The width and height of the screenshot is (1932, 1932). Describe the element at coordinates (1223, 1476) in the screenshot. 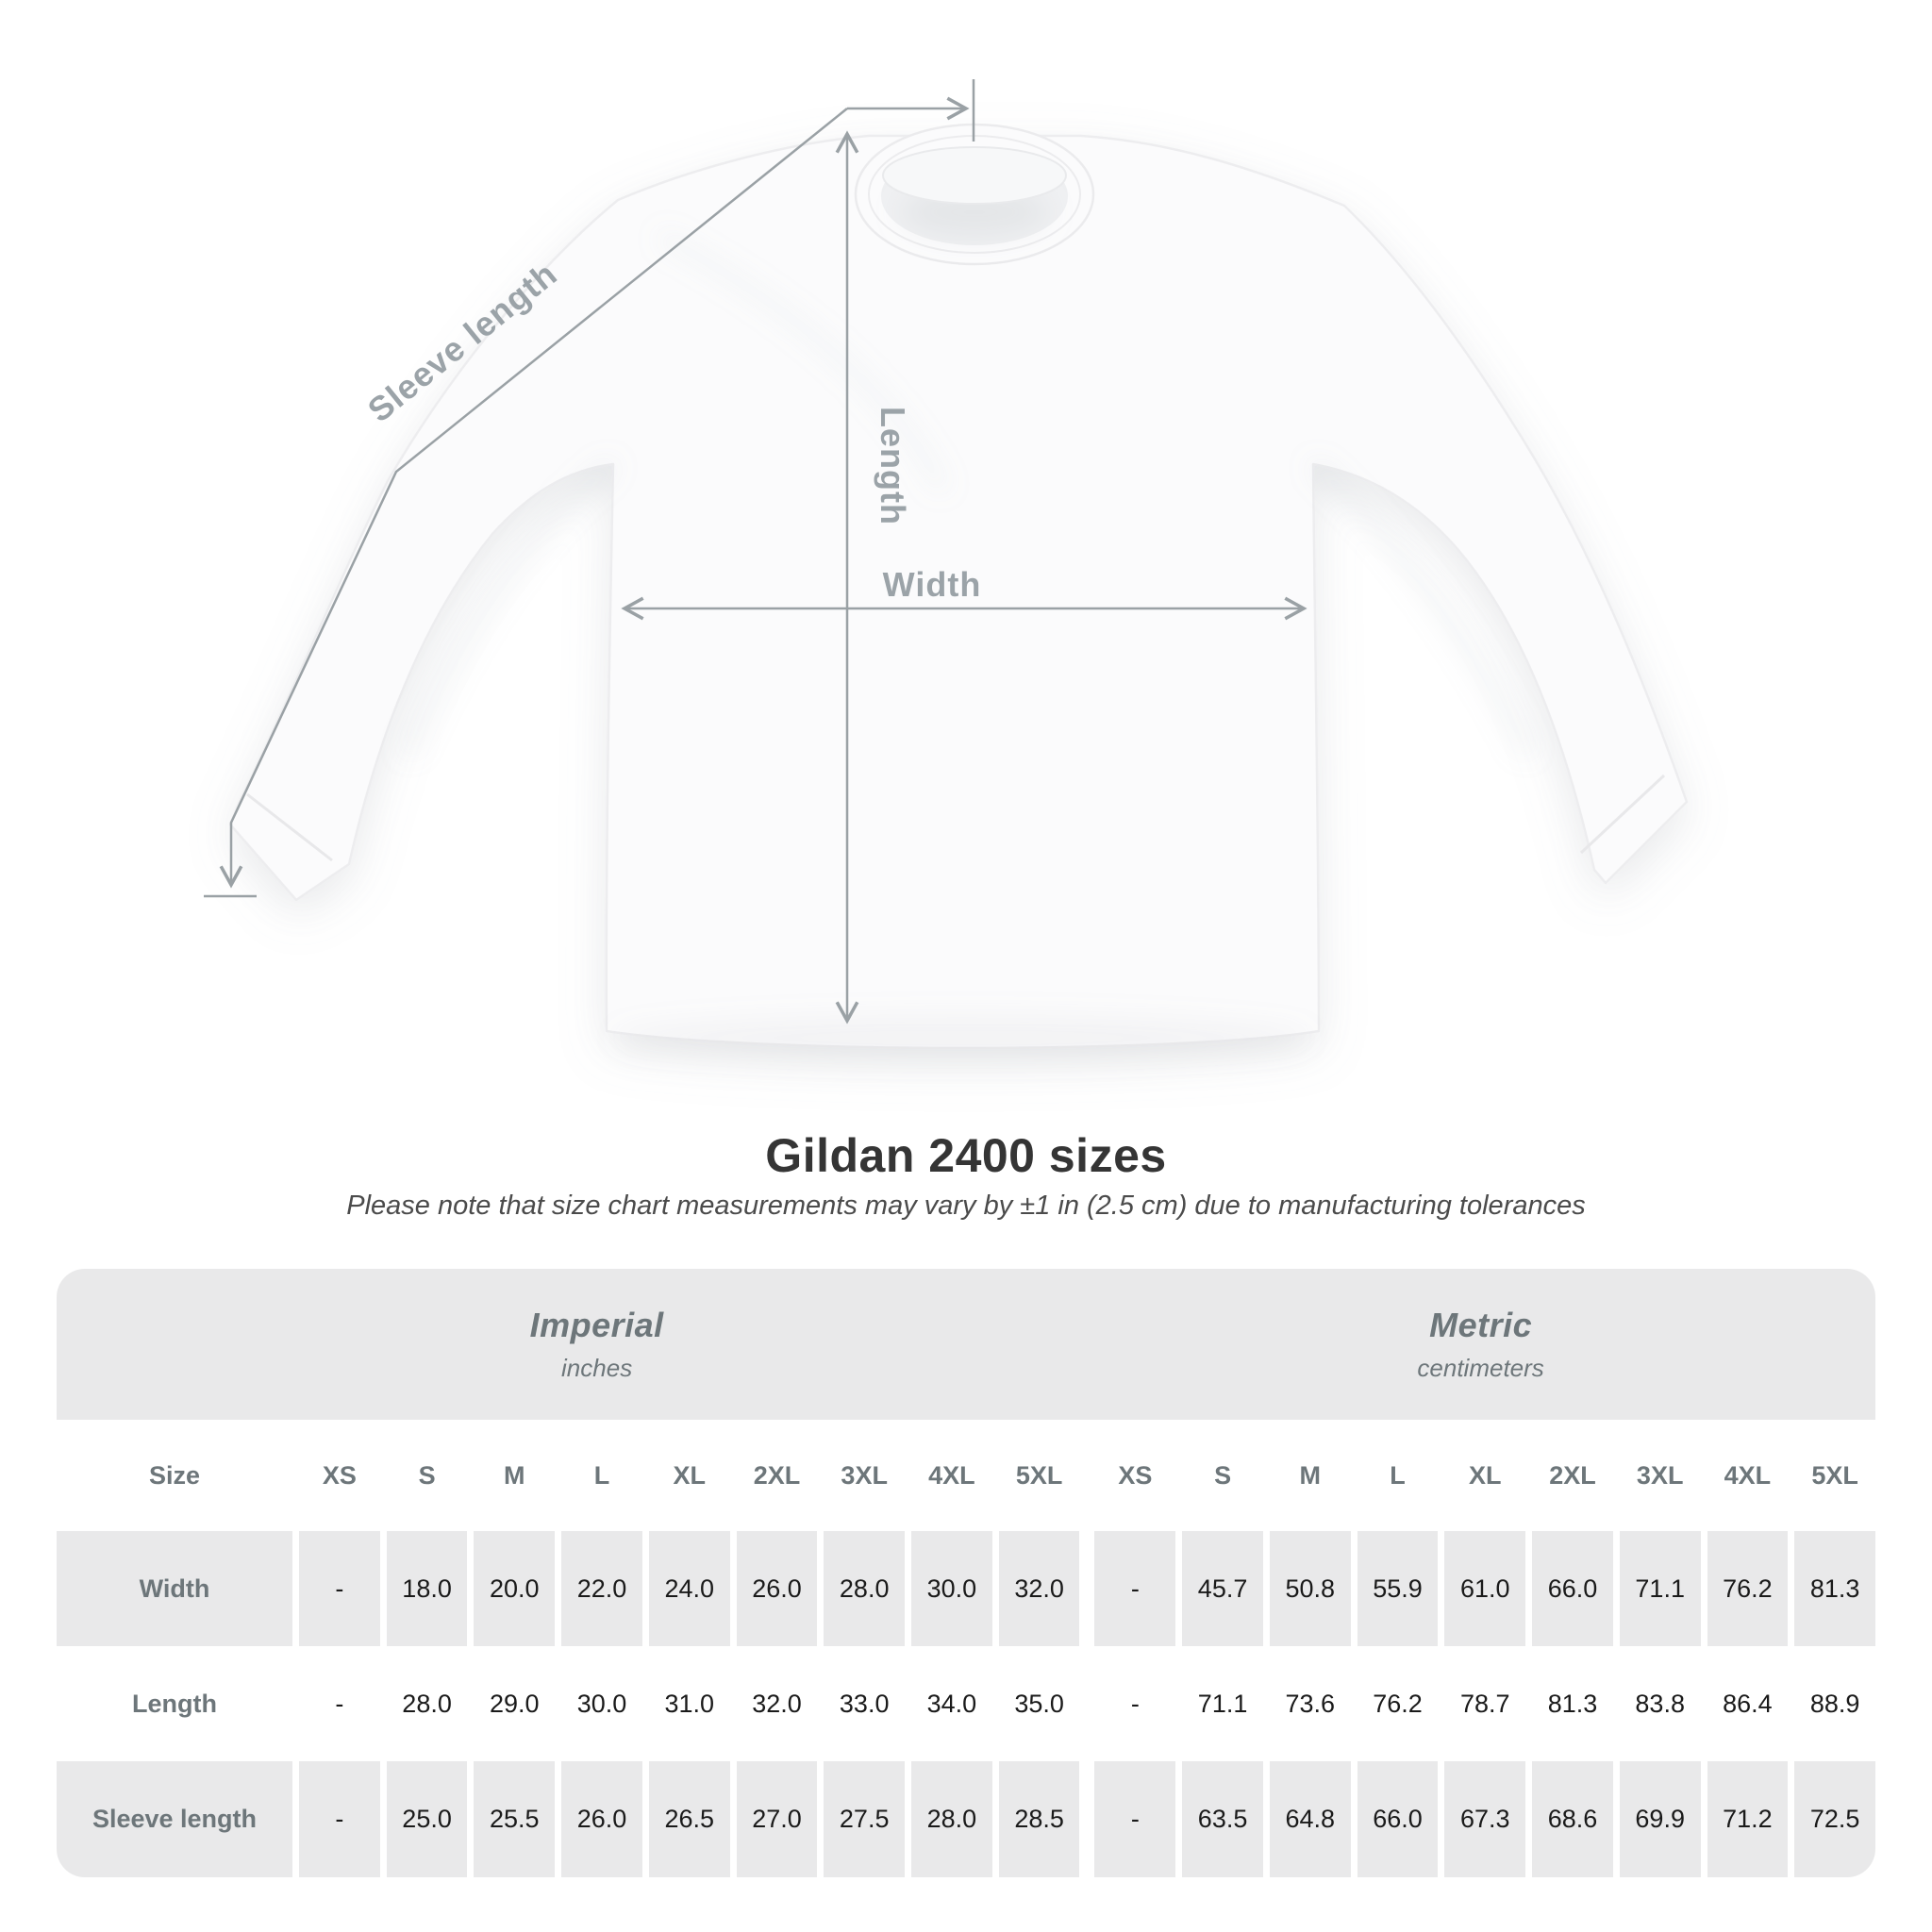

I see `column-header-metric-s: S` at that location.